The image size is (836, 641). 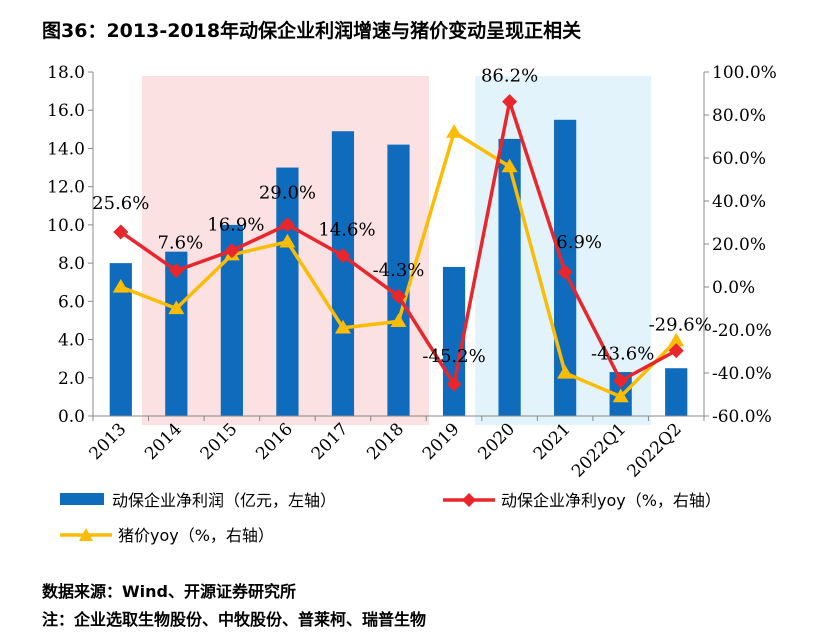 I want to click on hog-price-marker-2014, so click(x=176, y=307).